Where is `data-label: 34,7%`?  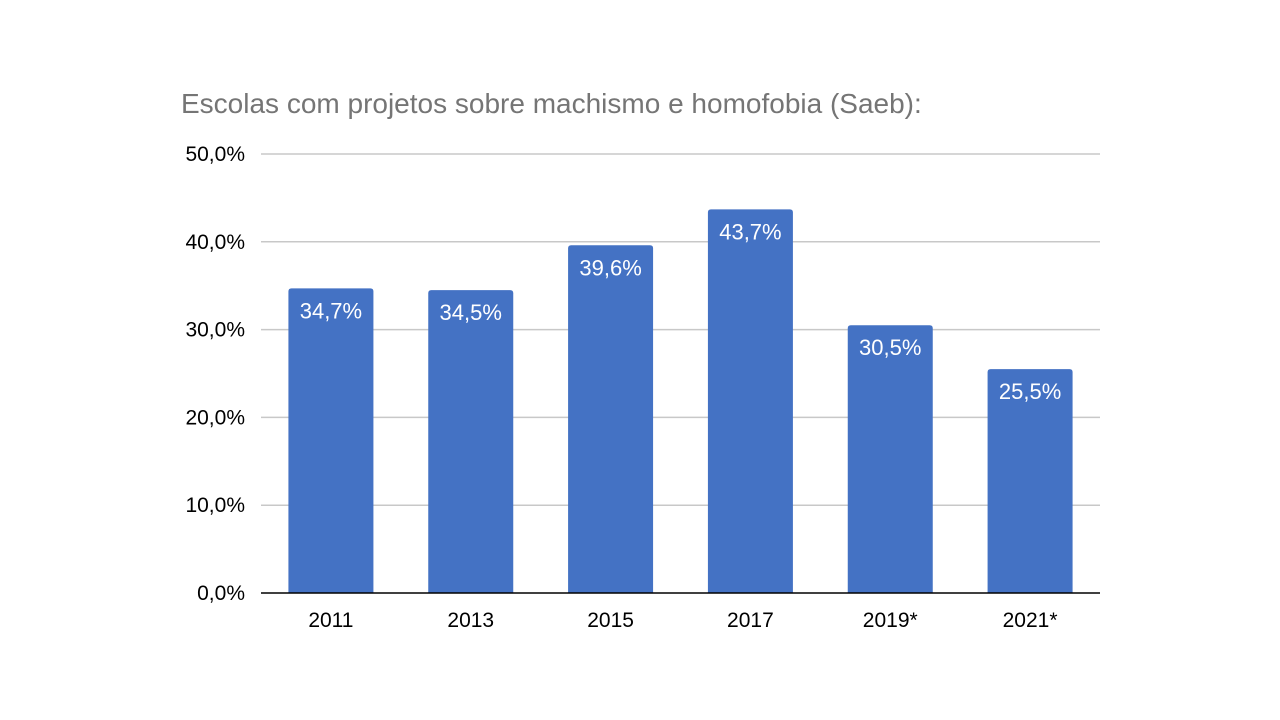 data-label: 34,7% is located at coordinates (331, 310).